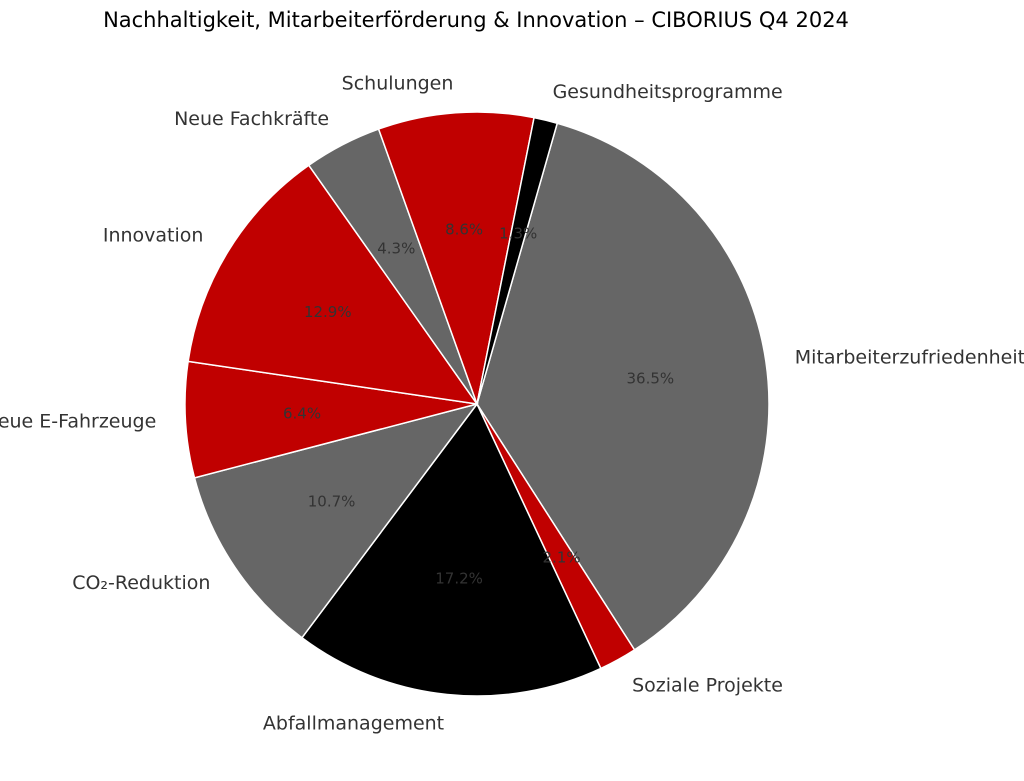 The width and height of the screenshot is (1024, 781). I want to click on pie-pct-label: 17.2%, so click(459, 578).